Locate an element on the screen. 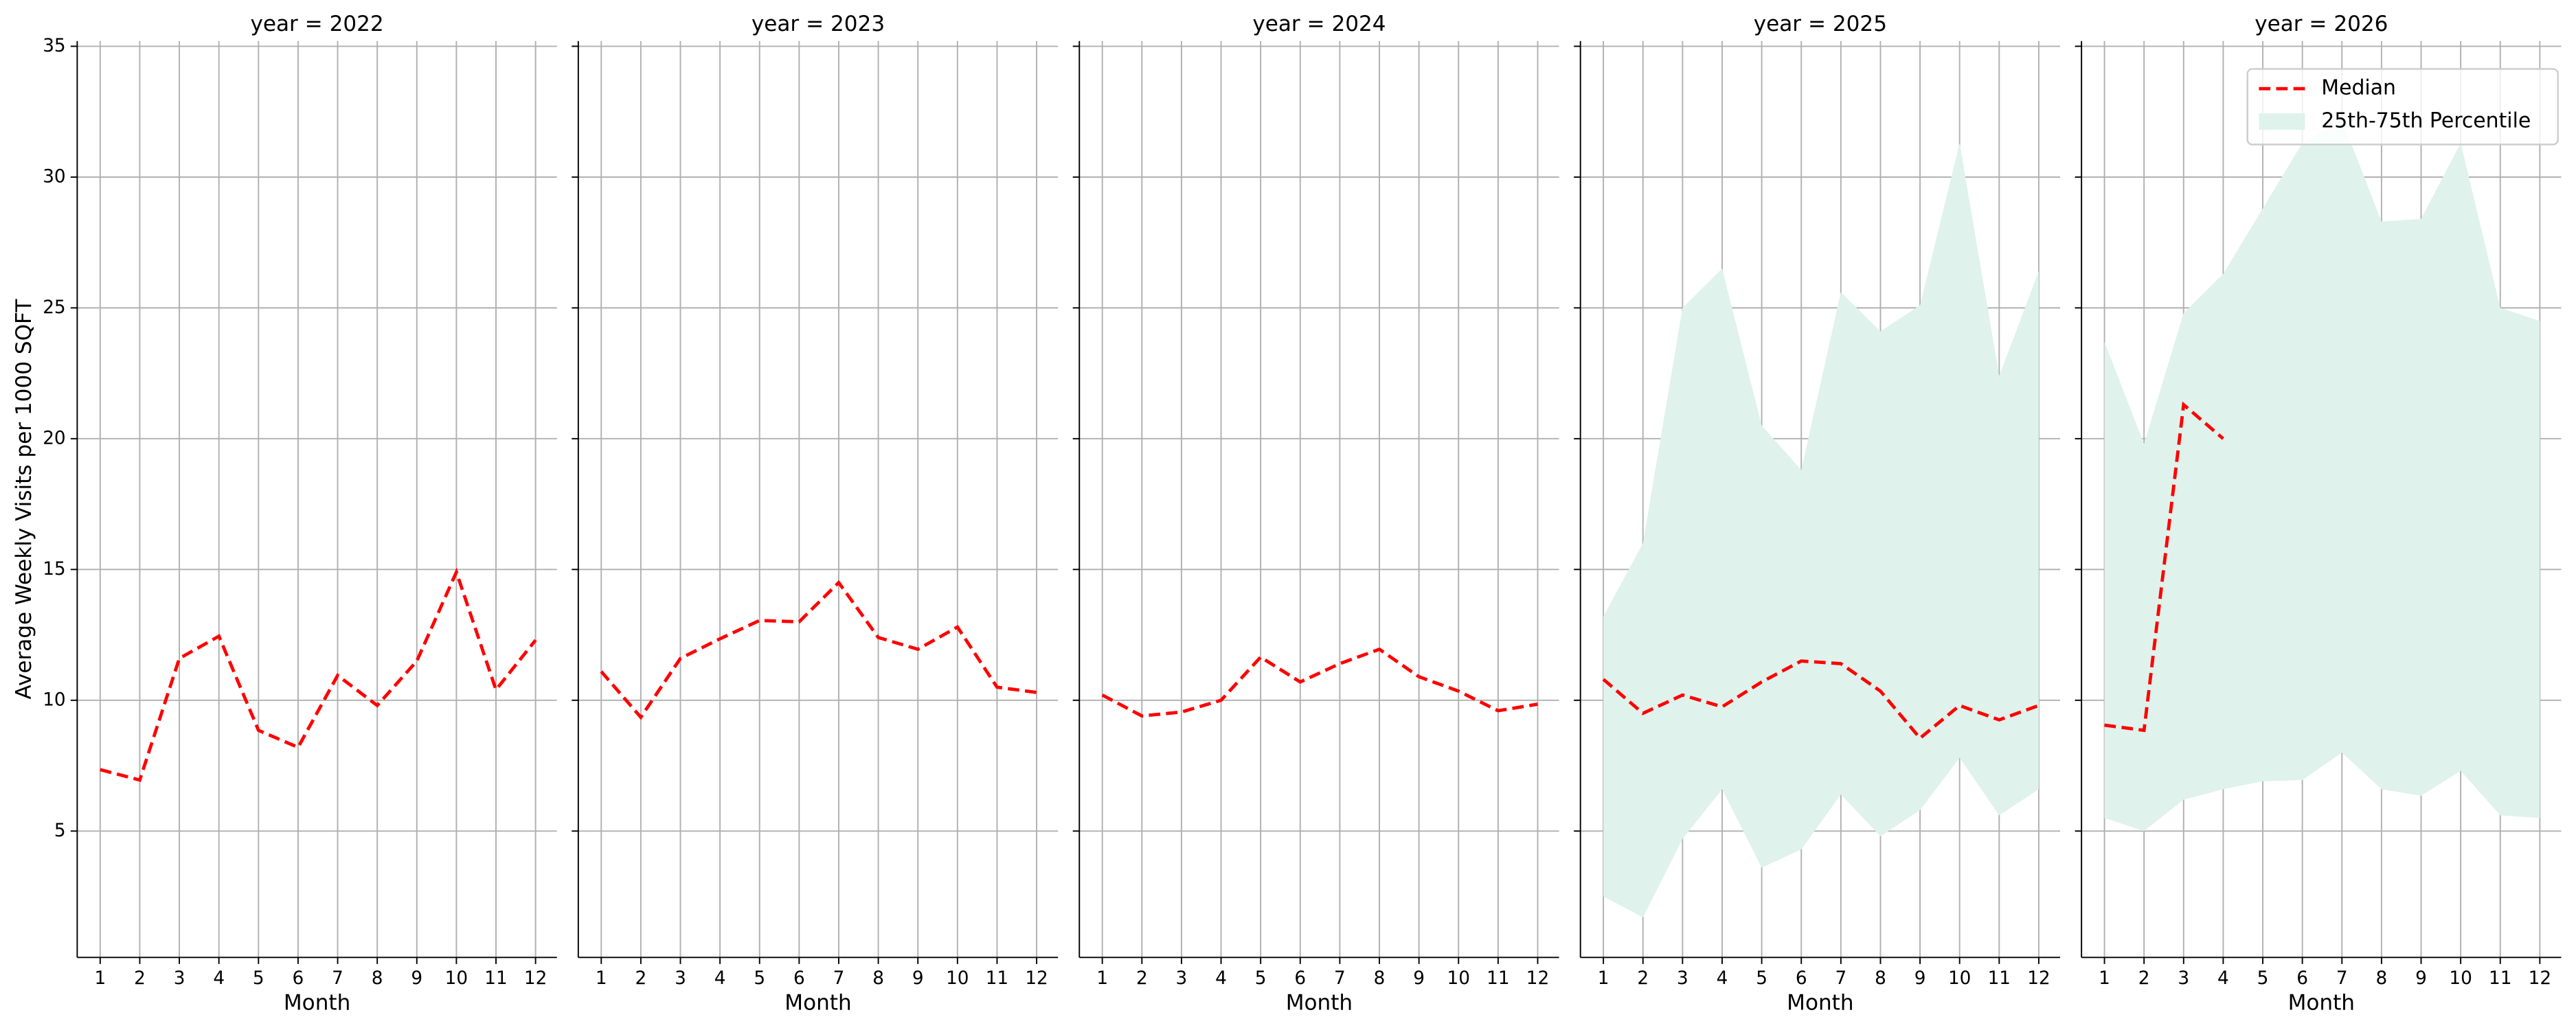  y-tick-label: 25 is located at coordinates (54, 307).